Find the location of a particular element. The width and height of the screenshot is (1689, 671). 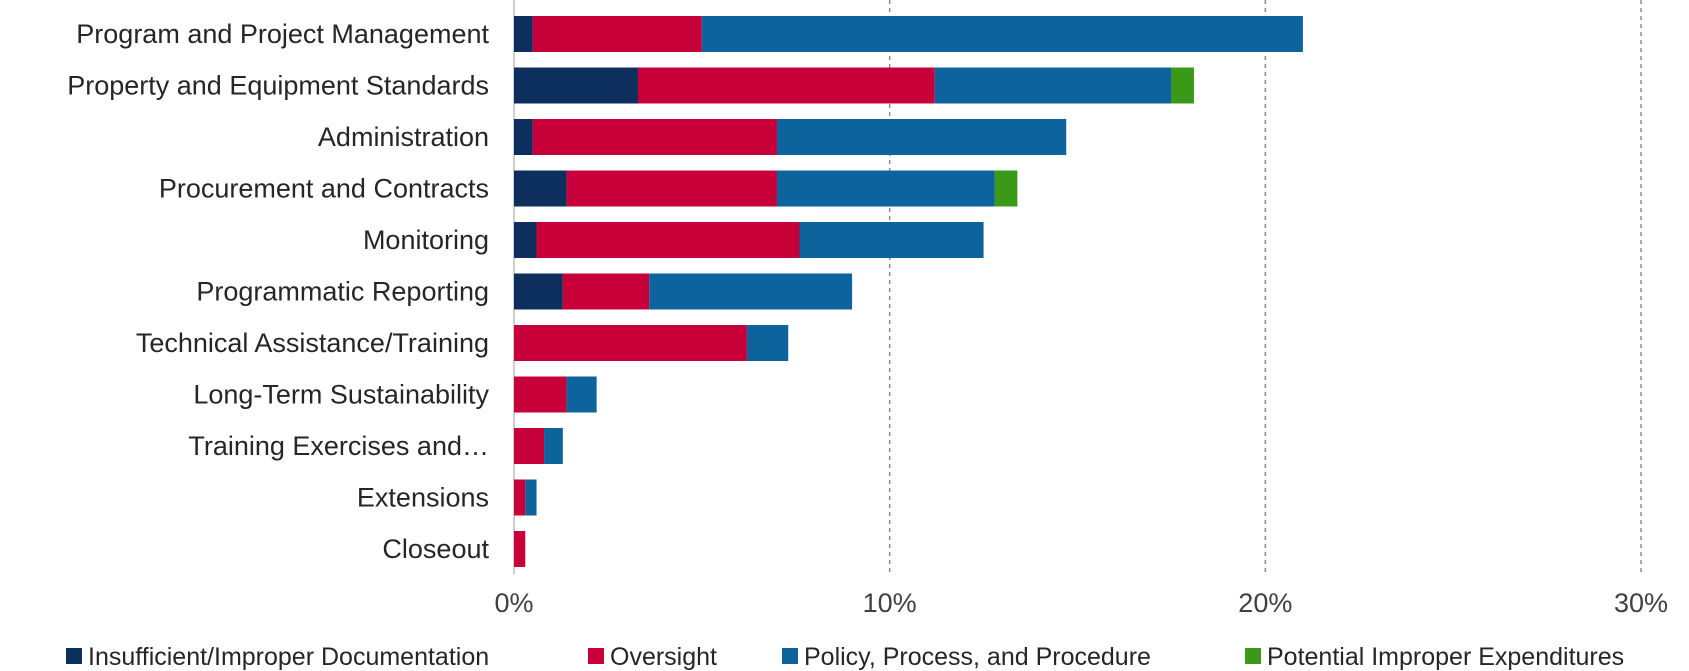

category-label: Property and Equipment Standards is located at coordinates (278, 86).